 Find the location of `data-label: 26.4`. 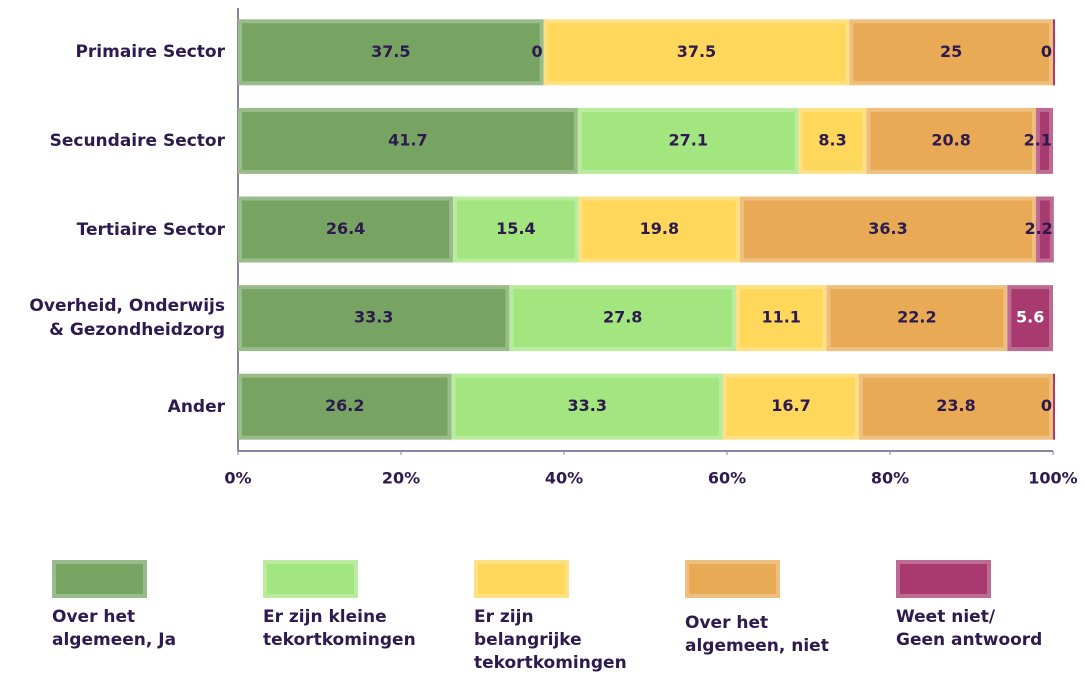

data-label: 26.4 is located at coordinates (345, 228).